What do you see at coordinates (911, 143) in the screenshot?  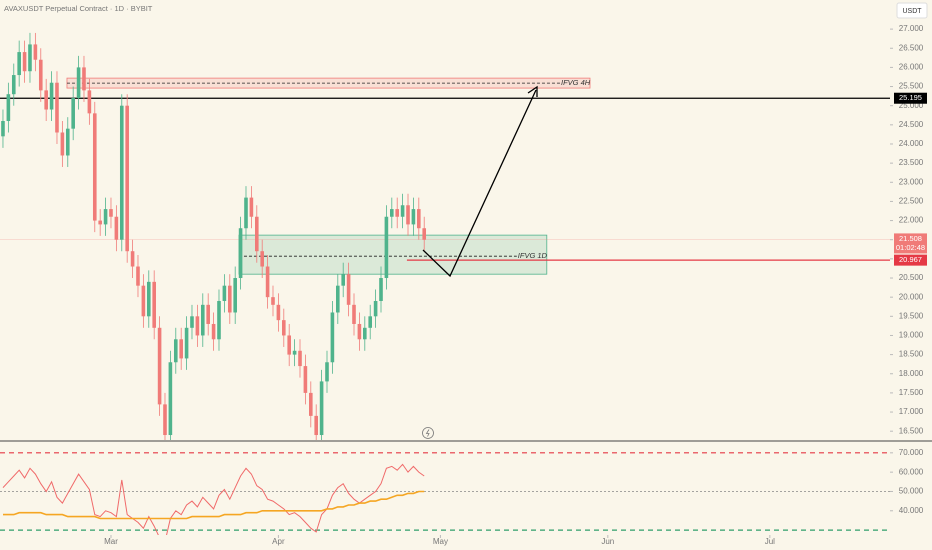 I see `y-tick-label: 24.000` at bounding box center [911, 143].